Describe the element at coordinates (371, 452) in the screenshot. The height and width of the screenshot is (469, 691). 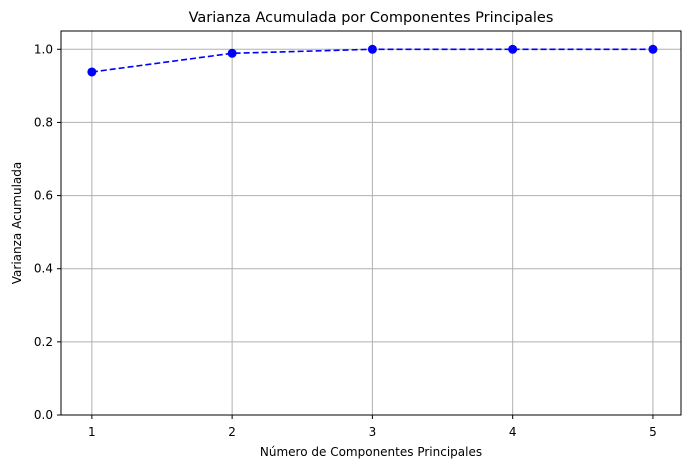
I see `x-axis-label: Número de Componentes Principales` at that location.